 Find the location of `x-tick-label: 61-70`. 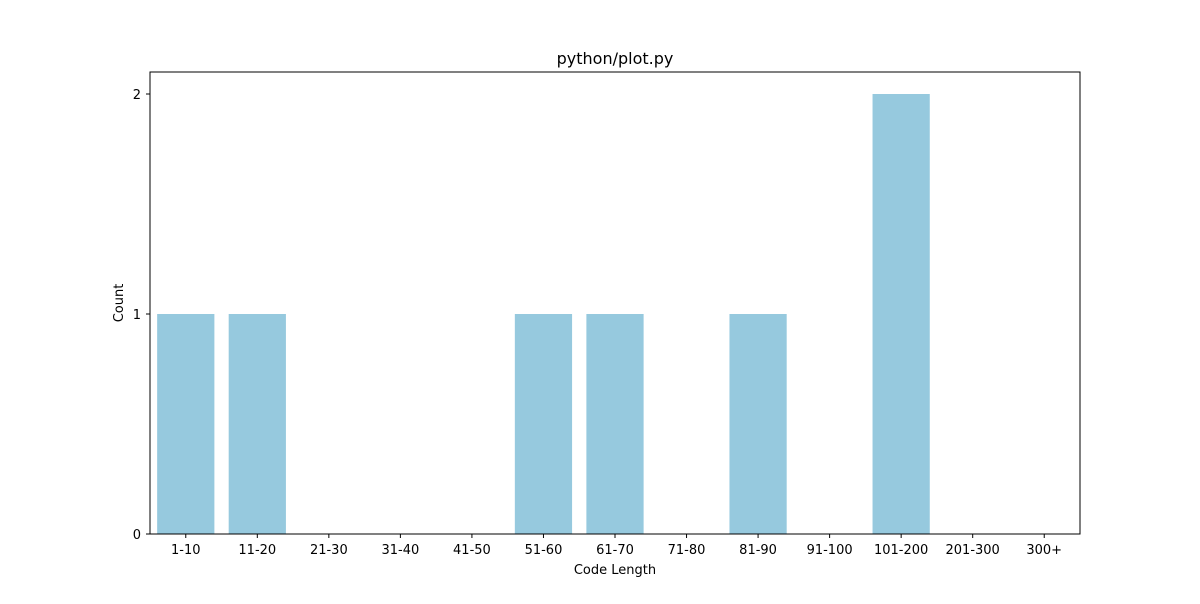

x-tick-label: 61-70 is located at coordinates (615, 550).